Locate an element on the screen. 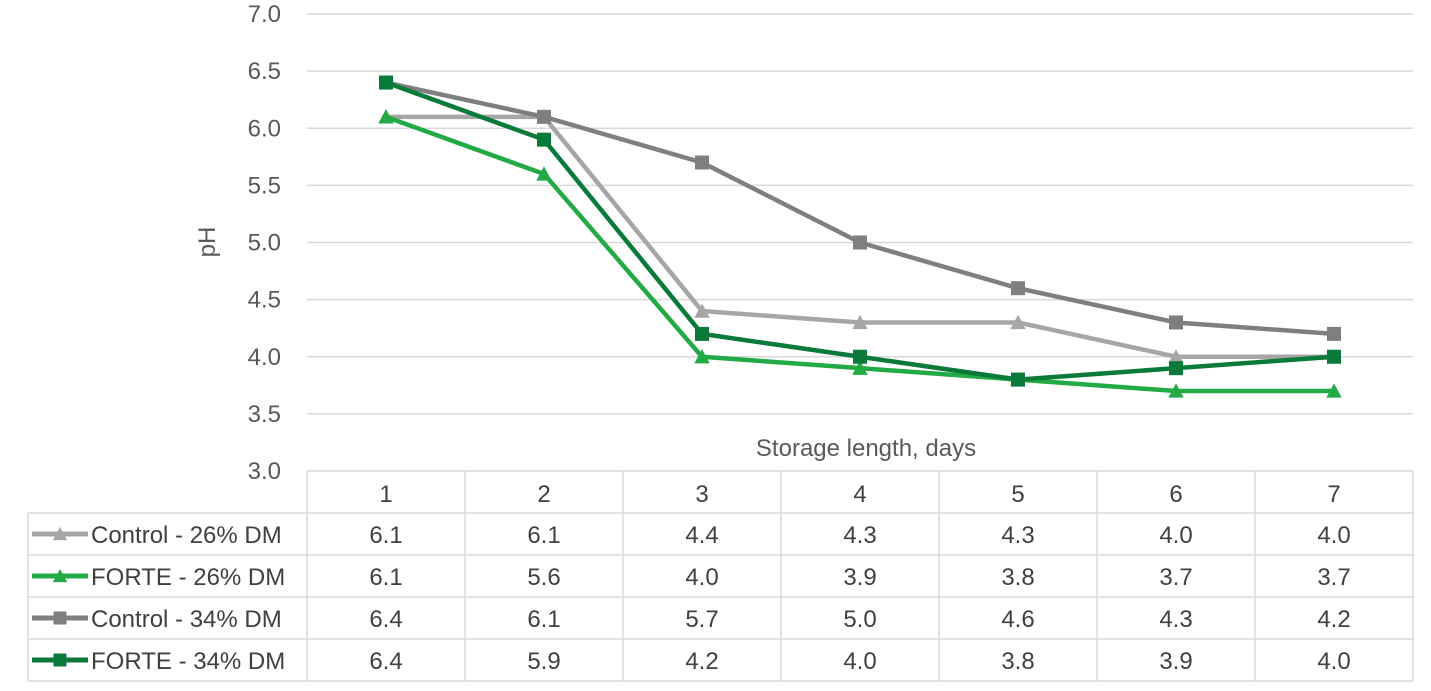  y-tick-label: 5.0 is located at coordinates (264, 243).